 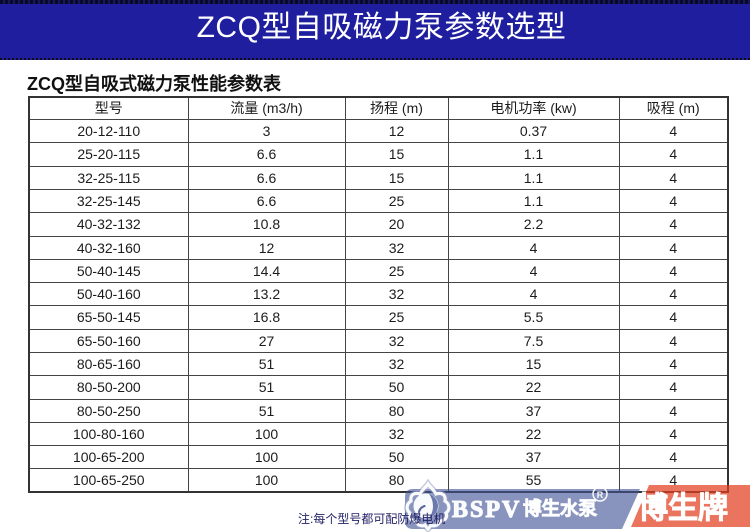 I want to click on svg-text: BSPV, so click(x=486, y=510).